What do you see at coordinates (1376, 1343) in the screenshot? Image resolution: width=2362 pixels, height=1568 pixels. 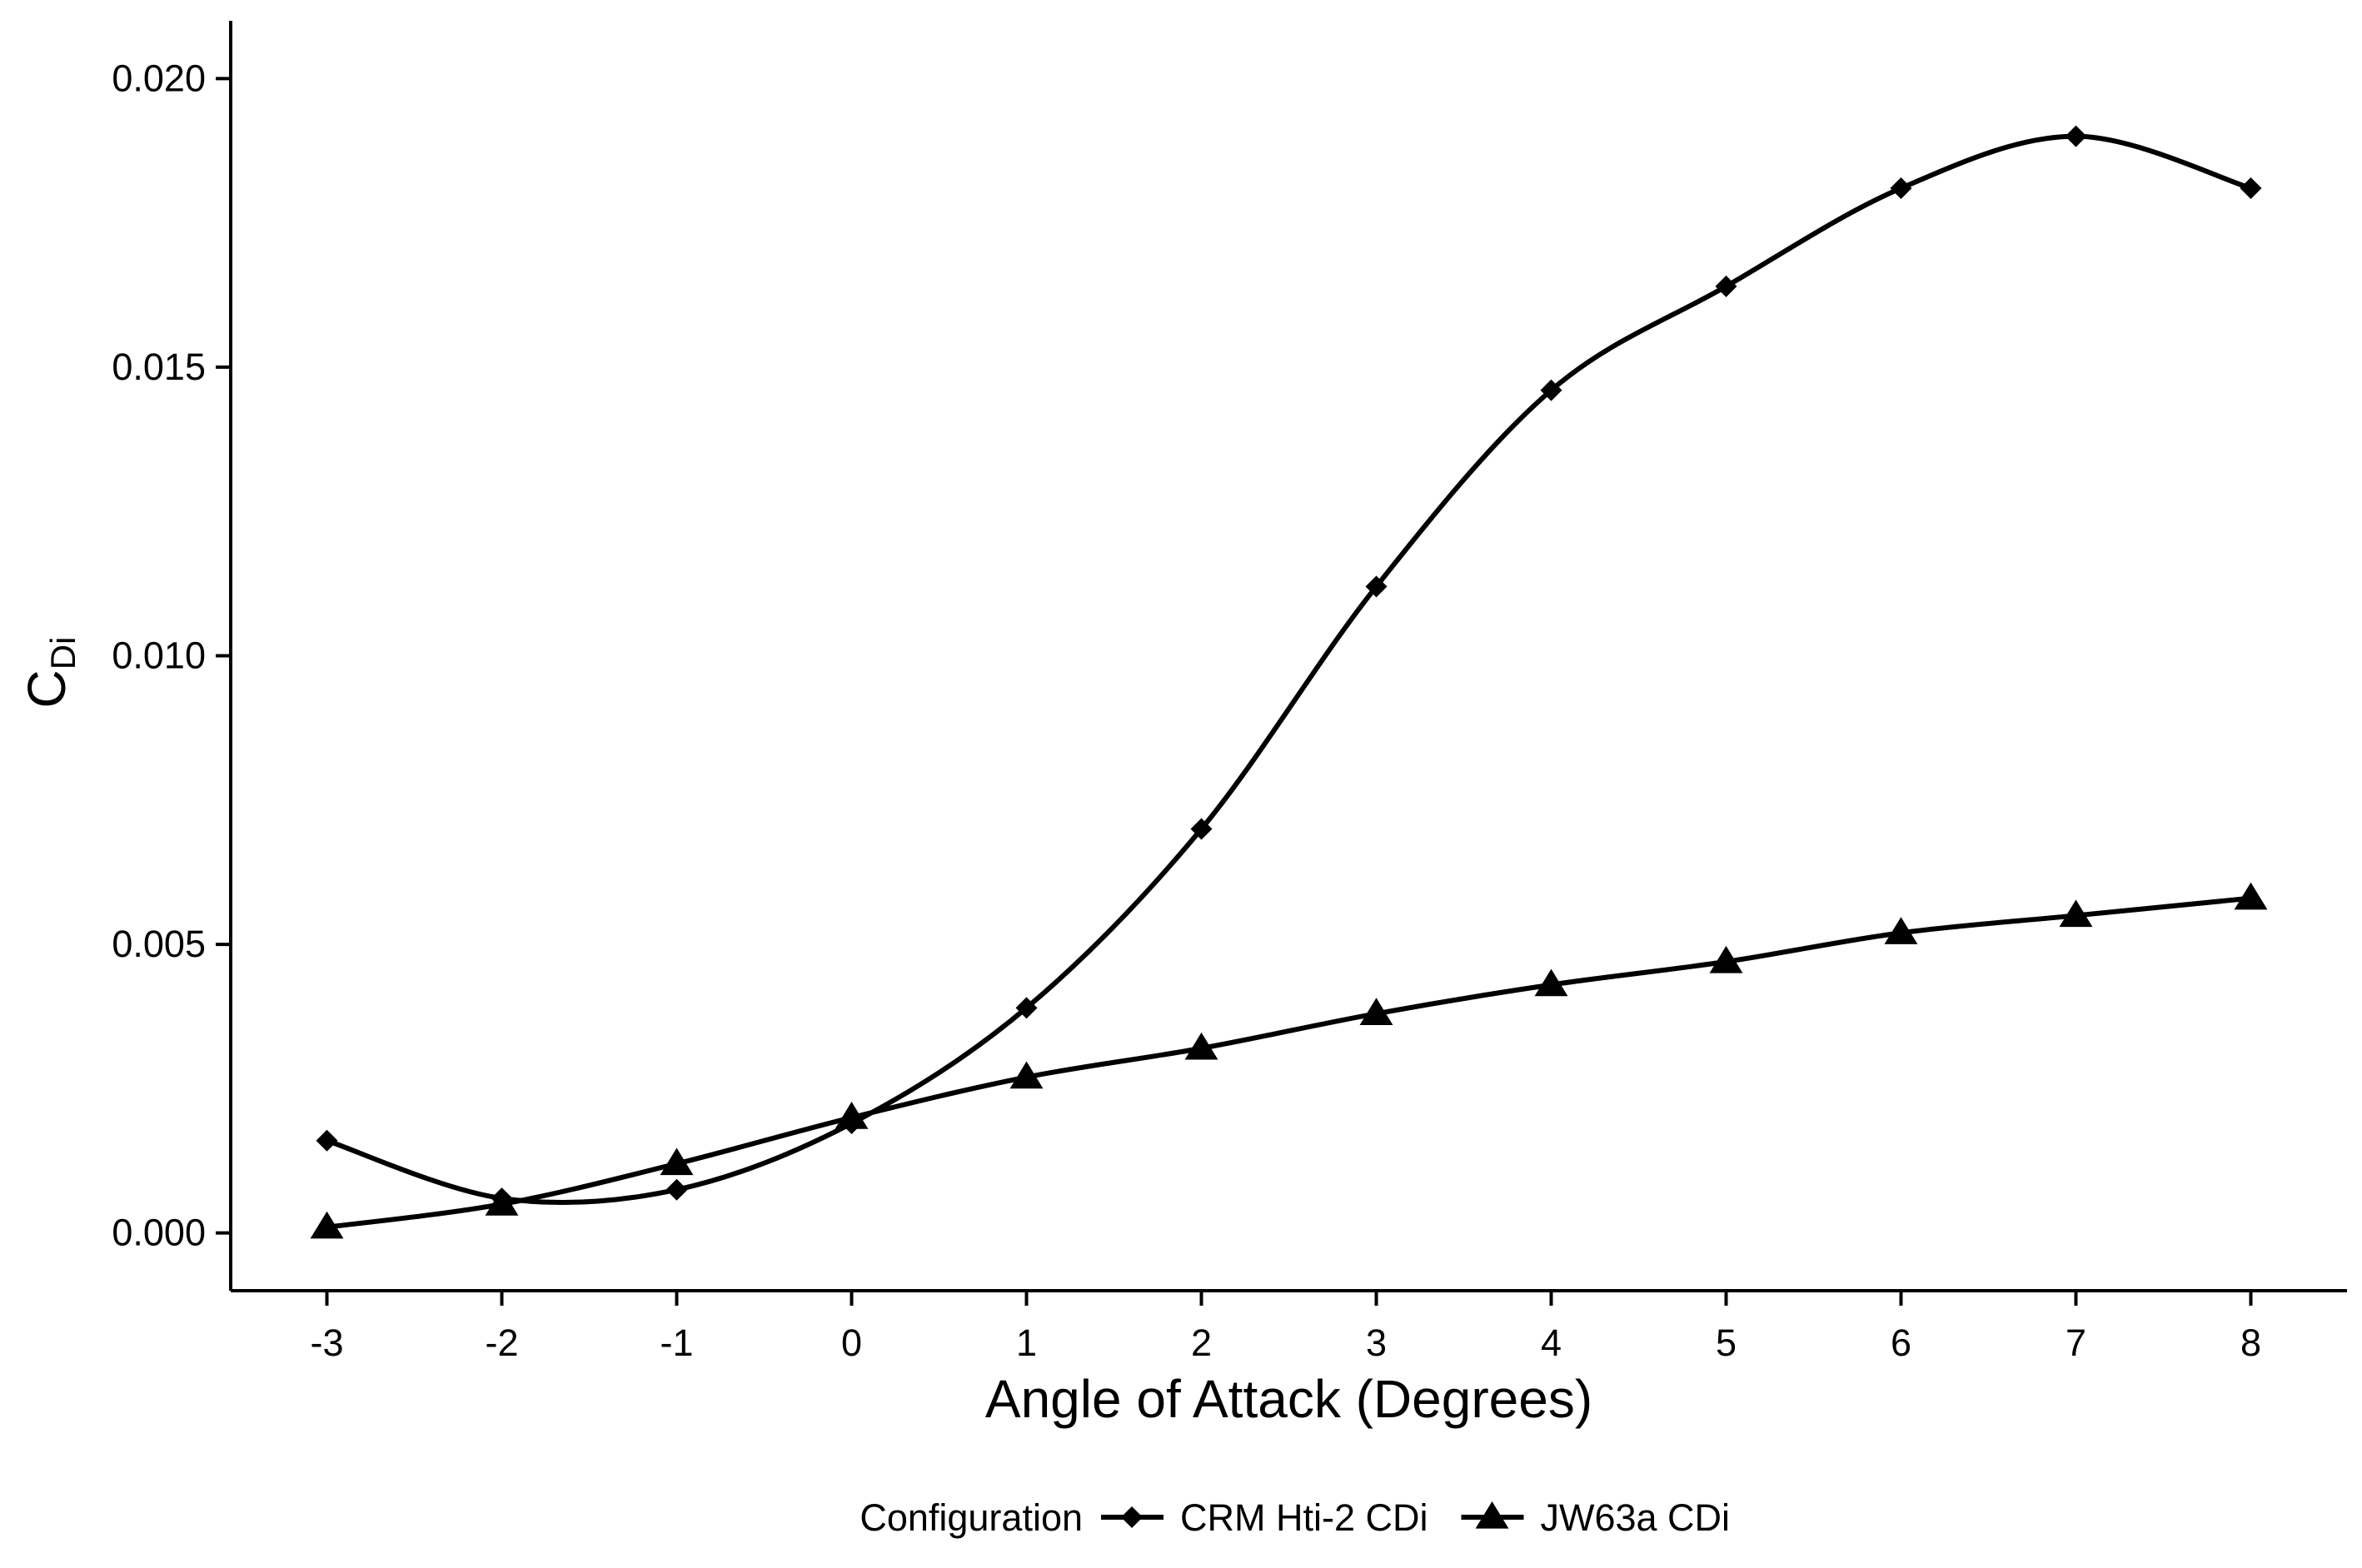 I see `x-tick-label: 3` at bounding box center [1376, 1343].